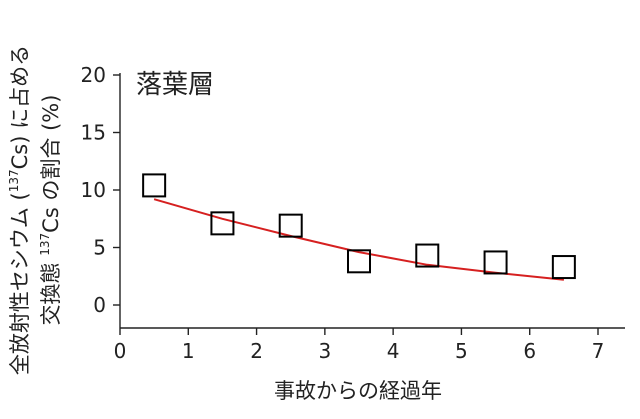 The image size is (640, 419). Describe the element at coordinates (324, 351) in the screenshot. I see `x-tick-label: 3` at that location.